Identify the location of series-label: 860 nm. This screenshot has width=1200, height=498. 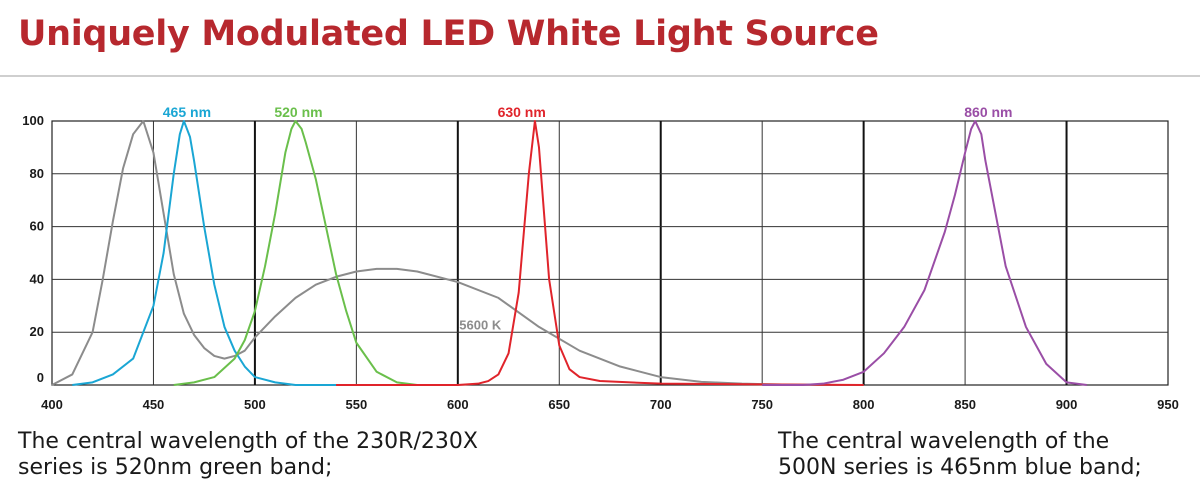
(988, 112).